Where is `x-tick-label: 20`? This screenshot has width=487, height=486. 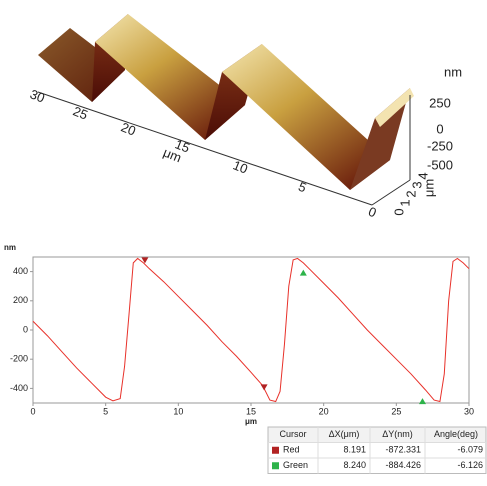
x-tick-label: 20 is located at coordinates (324, 411).